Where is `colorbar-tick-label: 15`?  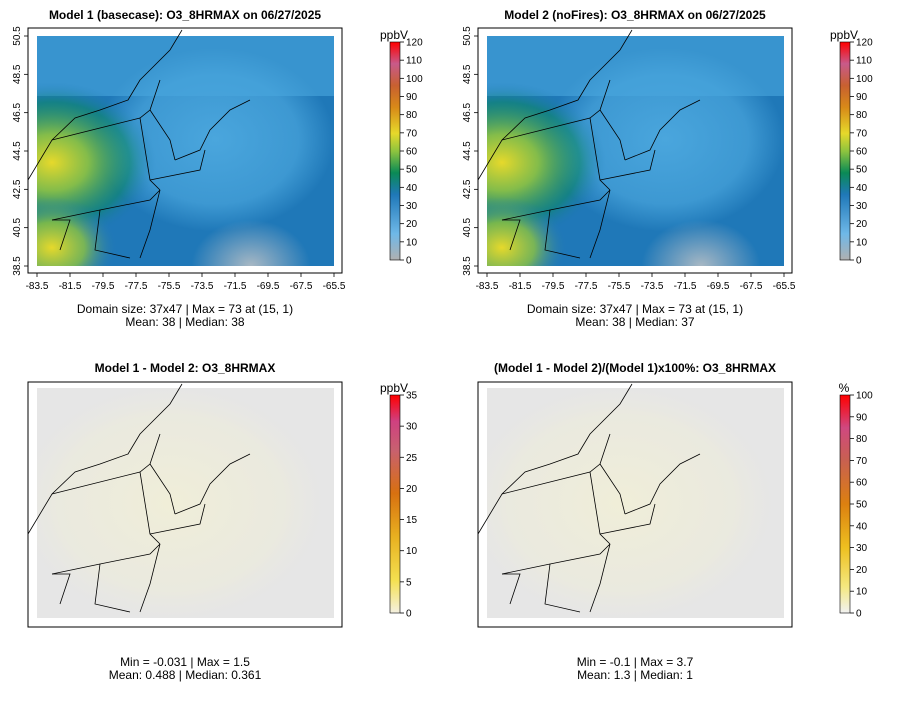
colorbar-tick-label: 15 is located at coordinates (412, 520).